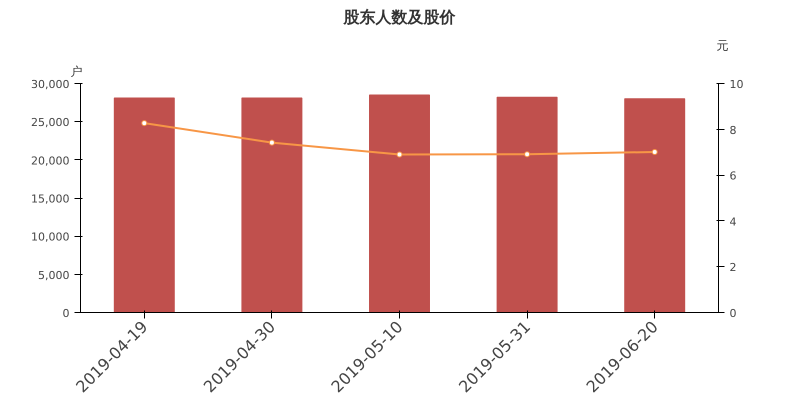  I want to click on chart-title: 股东人数及股价, so click(399, 17).